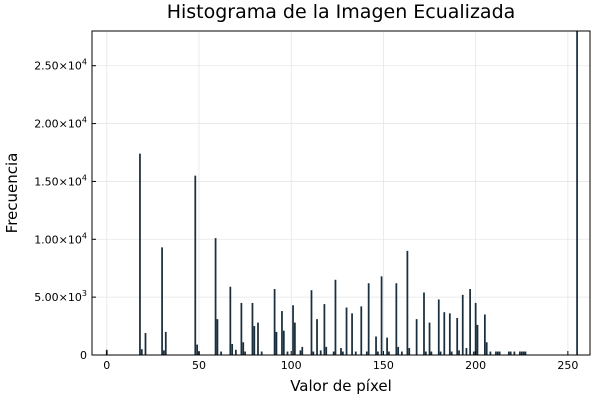  Describe the element at coordinates (341, 386) in the screenshot. I see `x-axis-label: Valor de píxel` at that location.